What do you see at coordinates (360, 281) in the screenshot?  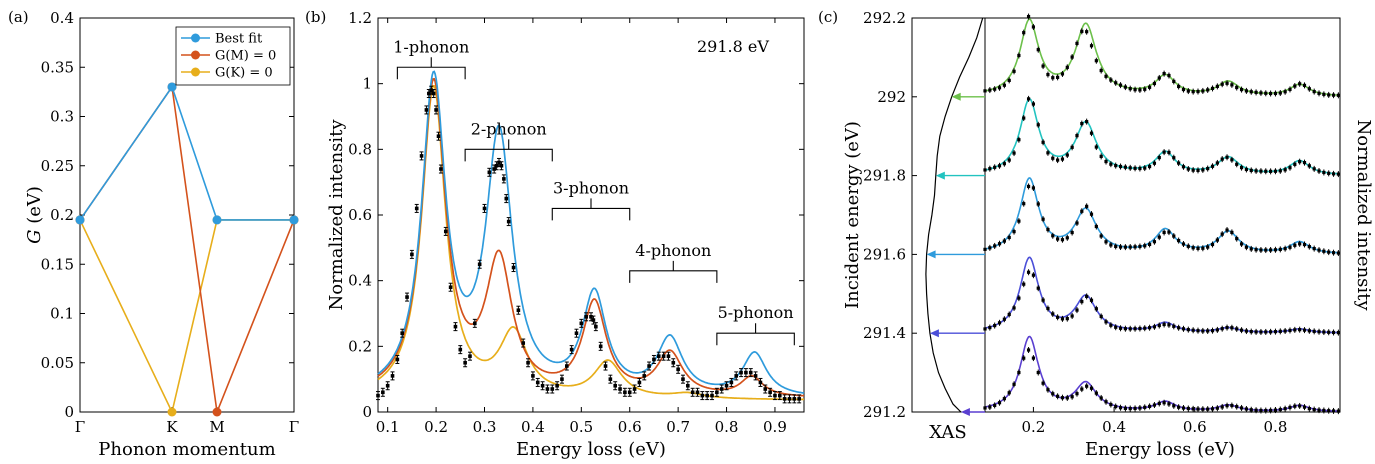 I see `y-tick-label: 0.4` at bounding box center [360, 281].